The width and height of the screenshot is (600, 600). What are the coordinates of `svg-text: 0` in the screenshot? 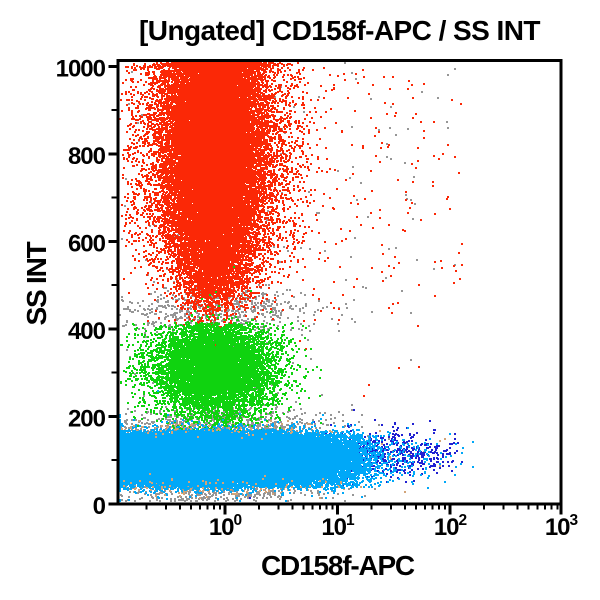 It's located at (99, 506).